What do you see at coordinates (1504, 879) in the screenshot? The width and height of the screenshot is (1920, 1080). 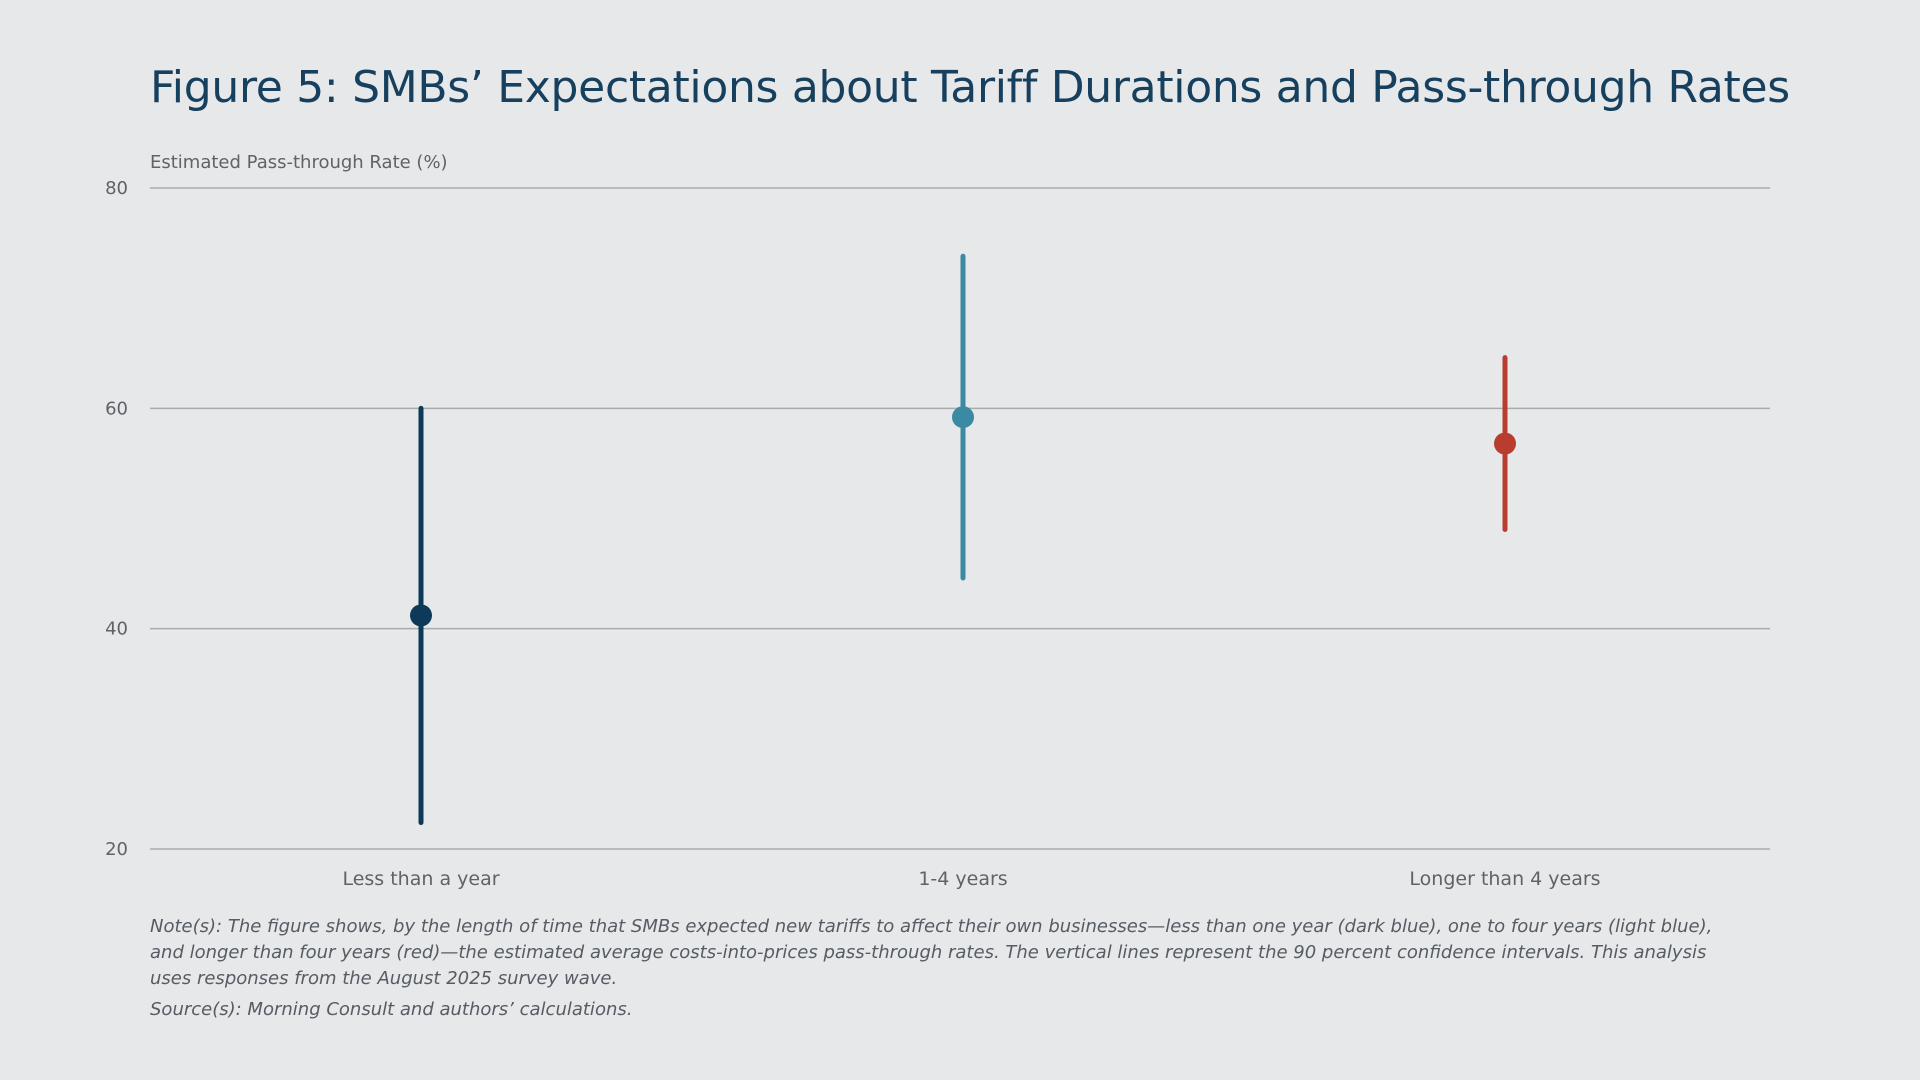 I see `x-tick-label-3: Longer than 4 years` at bounding box center [1504, 879].